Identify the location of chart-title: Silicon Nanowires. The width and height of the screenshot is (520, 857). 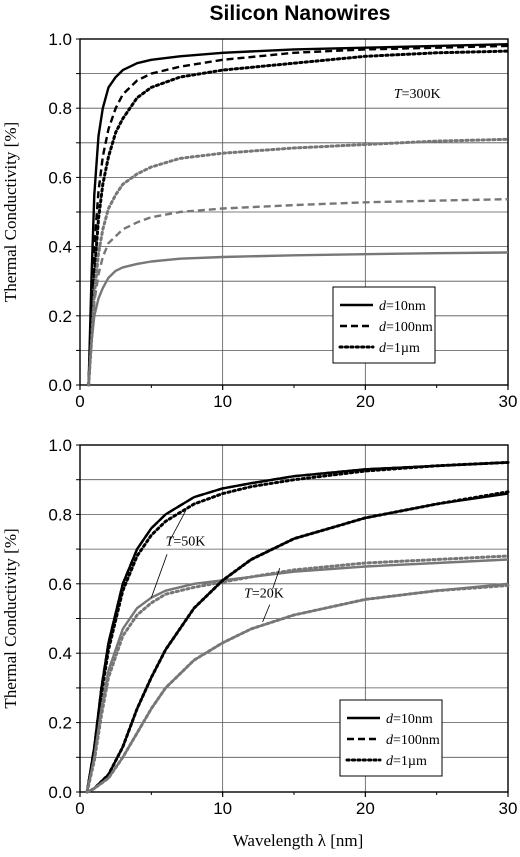
(300, 13).